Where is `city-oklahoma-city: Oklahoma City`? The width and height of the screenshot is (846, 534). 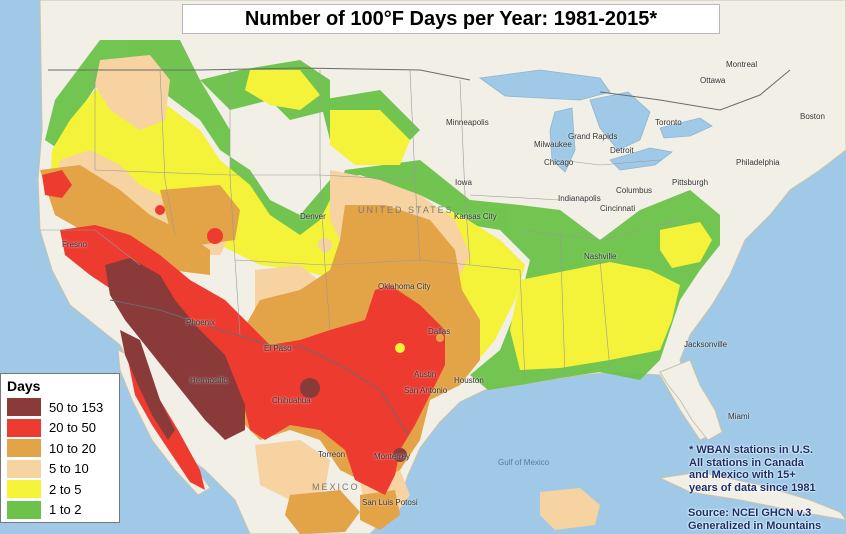 city-oklahoma-city: Oklahoma City is located at coordinates (404, 286).